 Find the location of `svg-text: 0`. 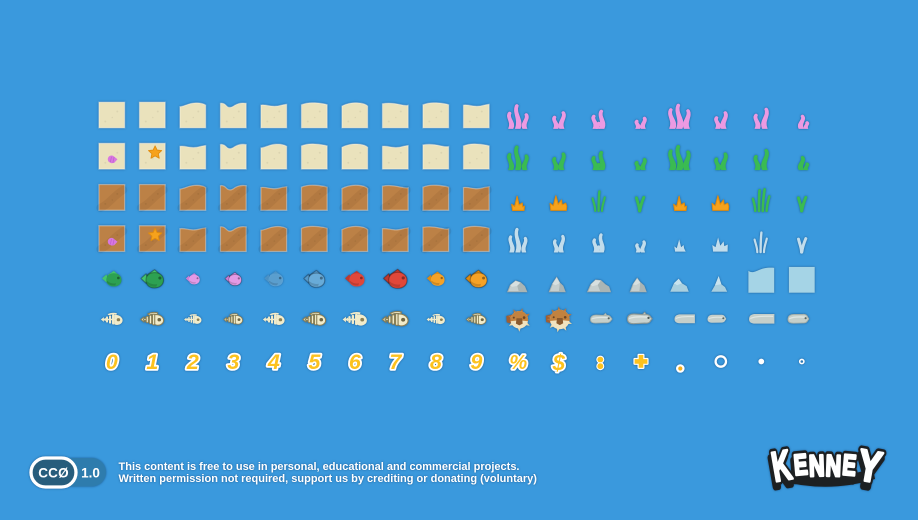

svg-text: 0 is located at coordinates (112, 362).